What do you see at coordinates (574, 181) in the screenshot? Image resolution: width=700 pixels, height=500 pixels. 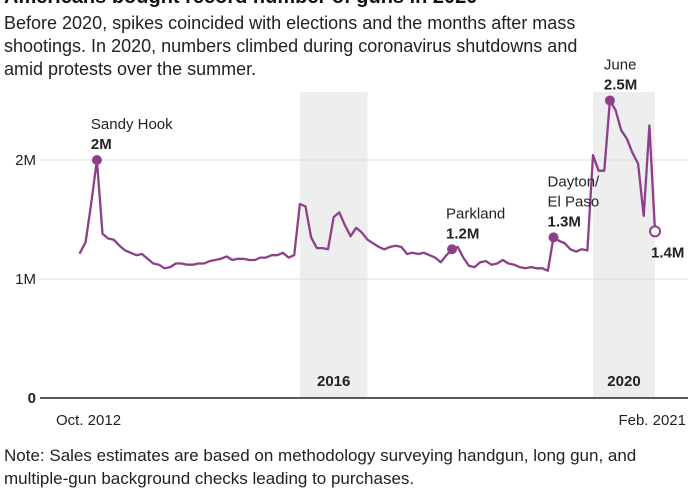 I see `annotation-name: Dayton/` at bounding box center [574, 181].